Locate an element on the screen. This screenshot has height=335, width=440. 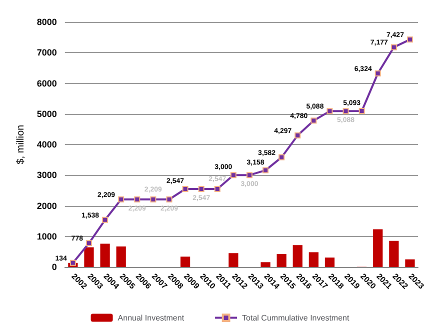
legend-label: Annual Investment is located at coordinates (151, 317).